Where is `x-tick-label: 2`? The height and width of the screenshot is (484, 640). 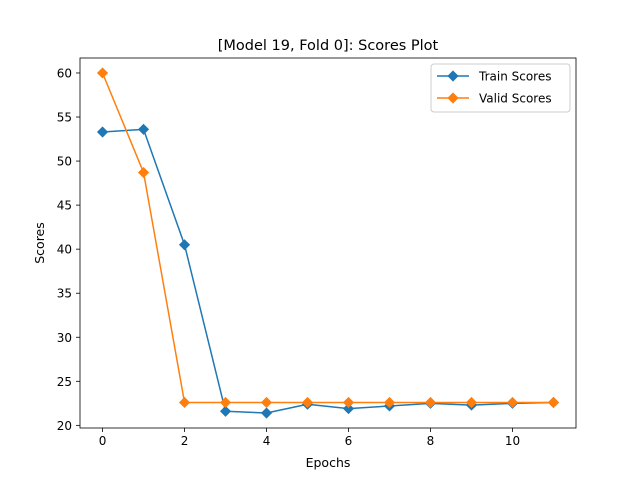 x-tick-label: 2 is located at coordinates (185, 441).